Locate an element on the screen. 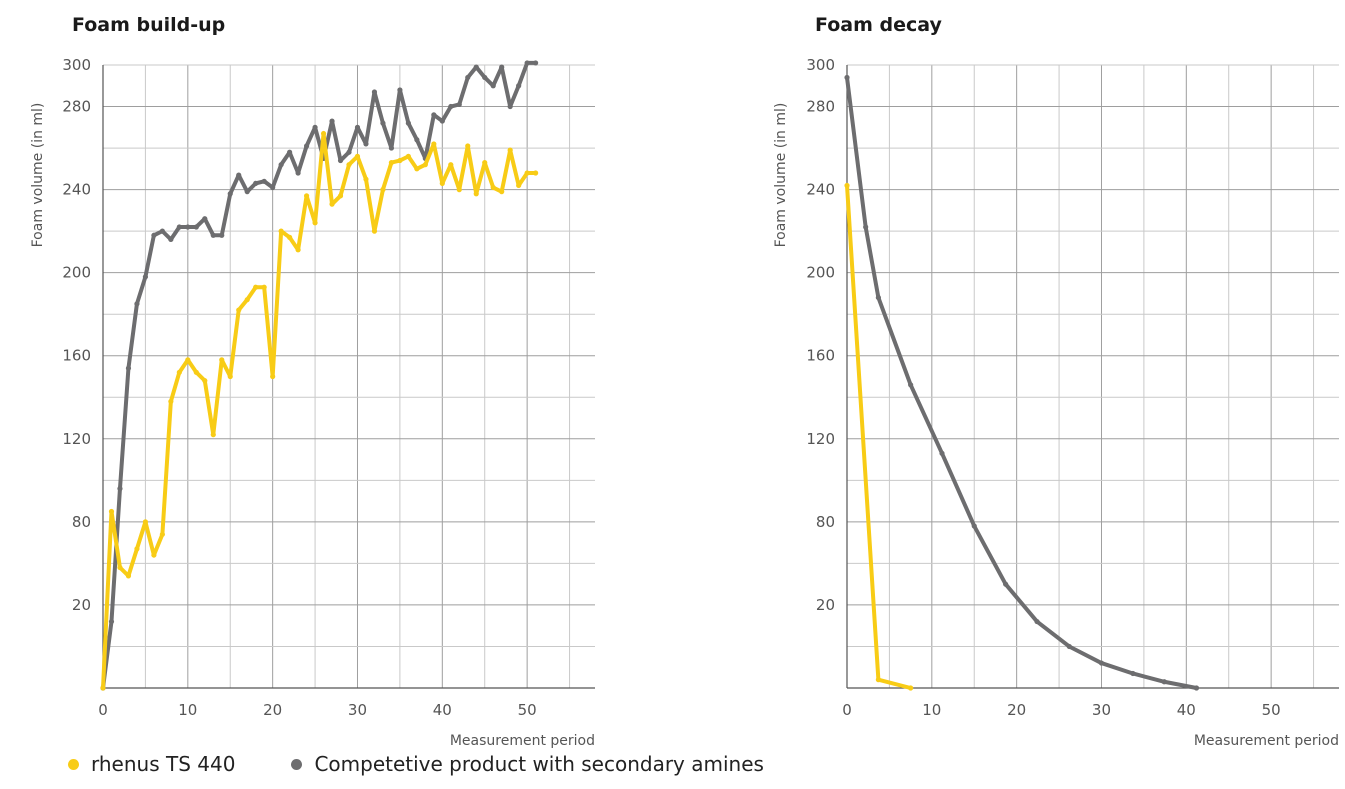 Image resolution: width=1345 pixels, height=789 pixels. buildup-ytick-label: 280 is located at coordinates (76, 107).